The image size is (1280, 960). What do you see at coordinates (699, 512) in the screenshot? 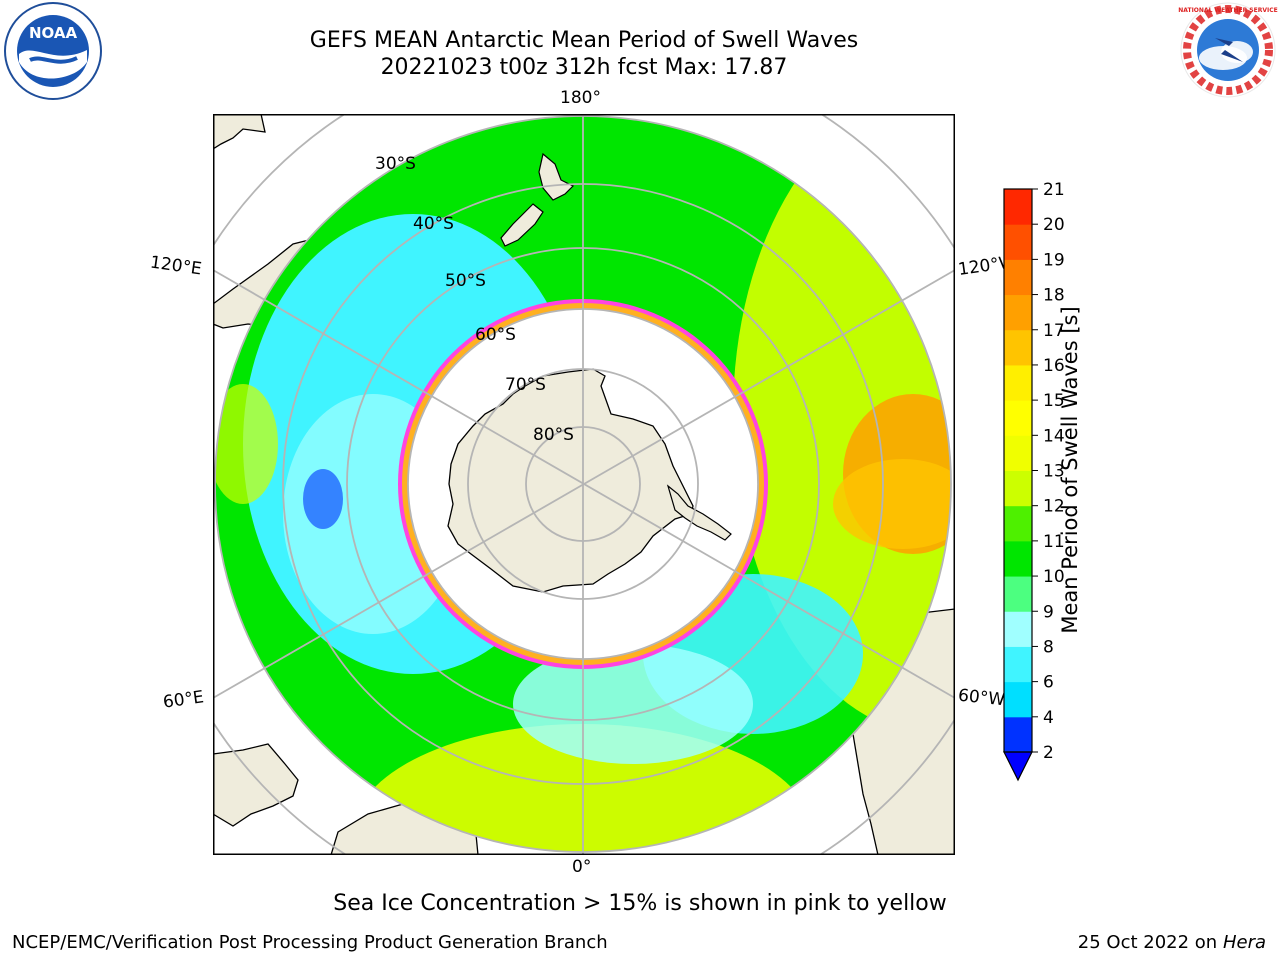
I see `antarctica-peninsula` at bounding box center [699, 512].